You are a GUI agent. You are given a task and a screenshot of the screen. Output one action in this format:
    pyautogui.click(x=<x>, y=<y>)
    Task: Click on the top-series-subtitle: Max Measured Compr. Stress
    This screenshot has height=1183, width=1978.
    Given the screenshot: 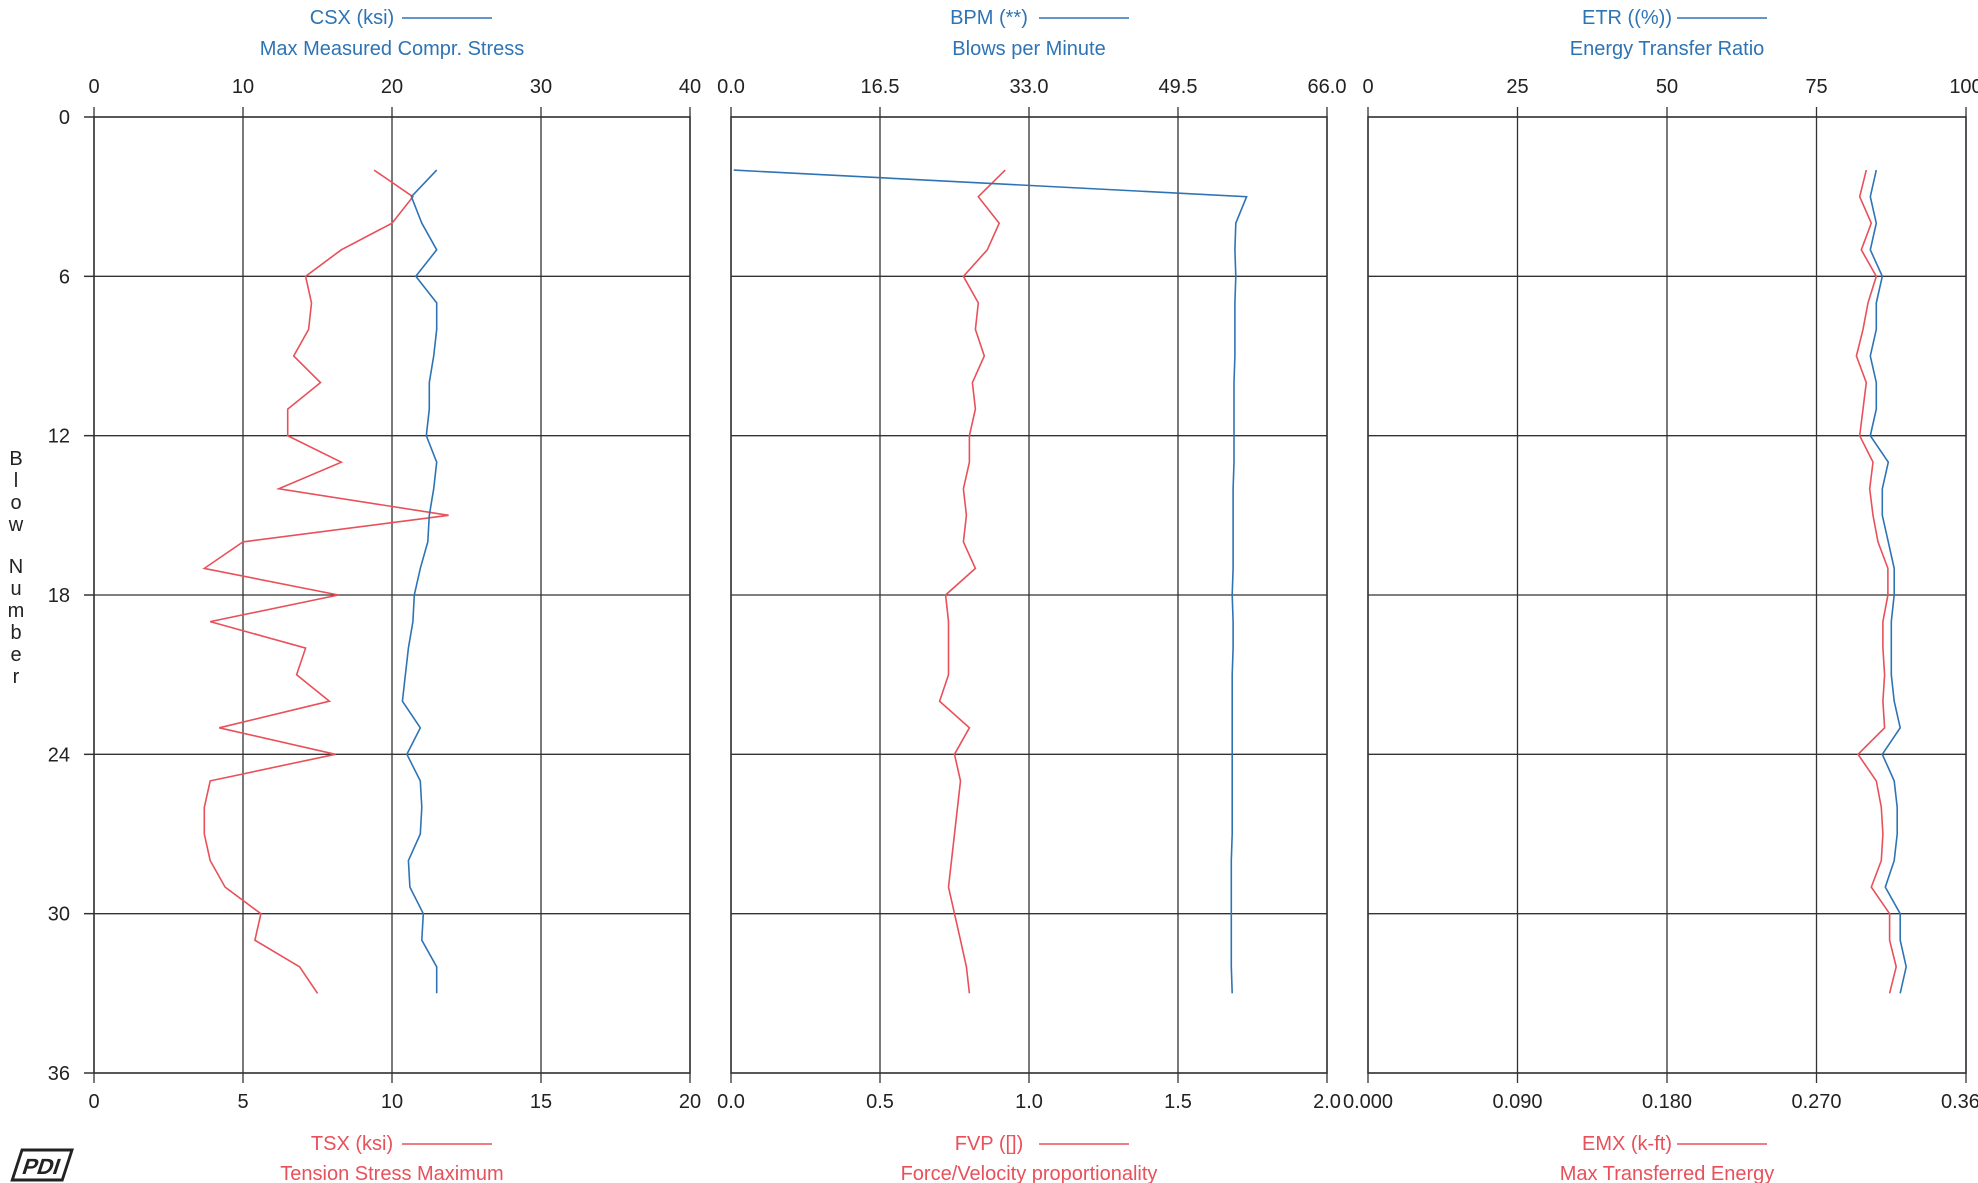 What is the action you would take?
    pyautogui.click(x=392, y=49)
    